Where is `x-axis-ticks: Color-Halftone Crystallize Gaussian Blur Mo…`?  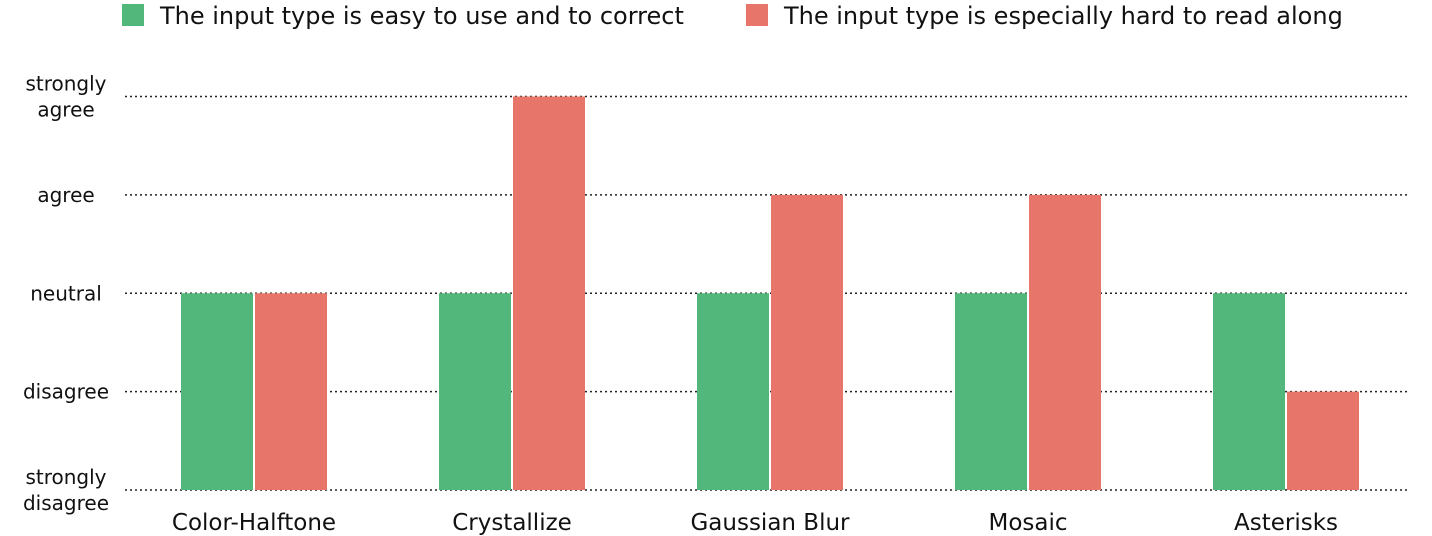 x-axis-ticks: Color-Halftone Crystallize Gaussian Blur Mo… is located at coordinates (755, 523).